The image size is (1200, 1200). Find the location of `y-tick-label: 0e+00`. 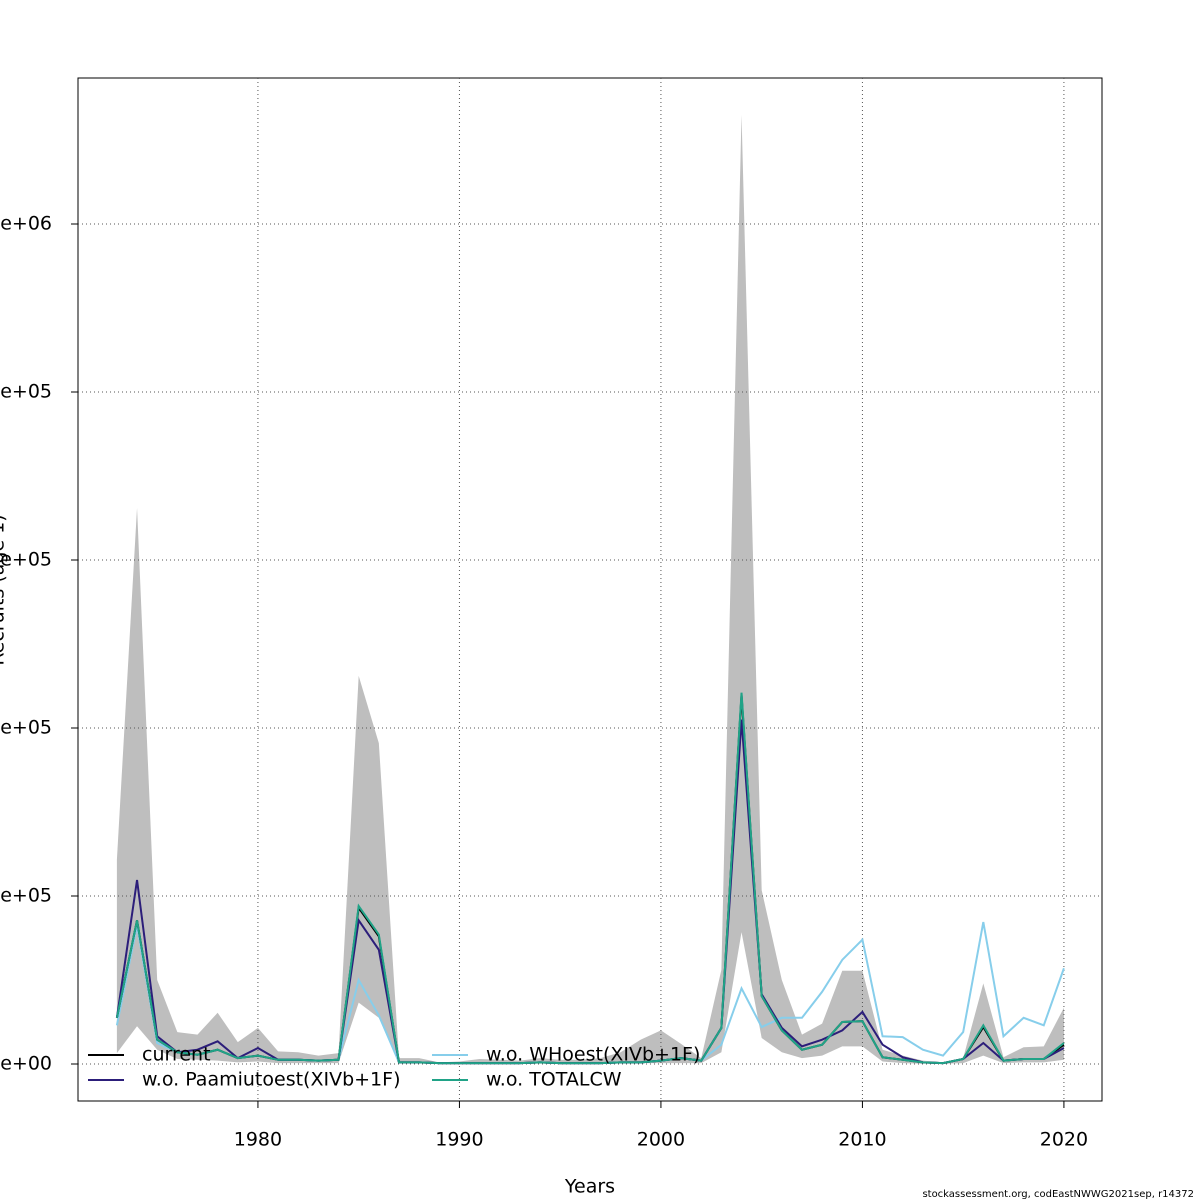

y-tick-label: 0e+00 is located at coordinates (26, 1063).